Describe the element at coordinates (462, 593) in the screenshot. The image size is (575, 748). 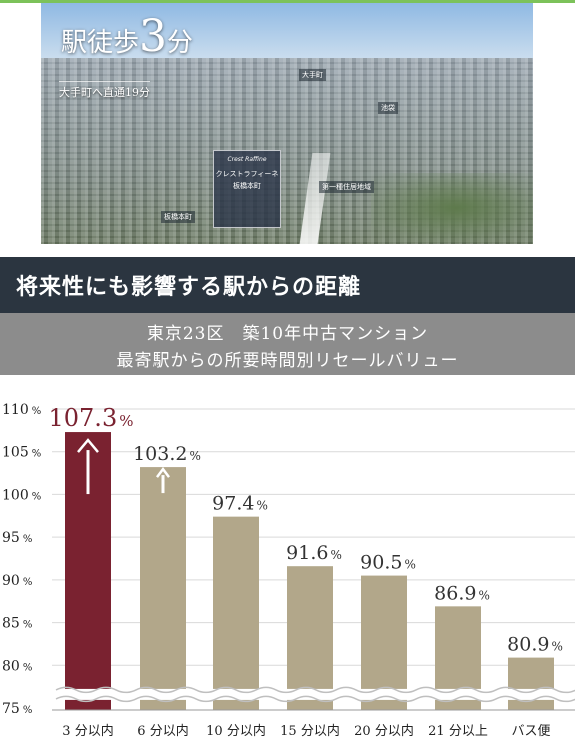
I see `bar-value-label: 86.9%` at that location.